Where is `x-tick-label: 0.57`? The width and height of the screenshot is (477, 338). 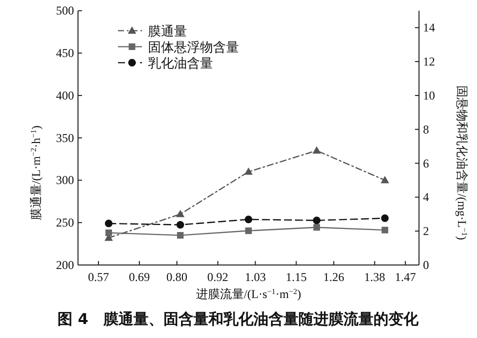 x-tick-label: 0.57 is located at coordinates (98, 277).